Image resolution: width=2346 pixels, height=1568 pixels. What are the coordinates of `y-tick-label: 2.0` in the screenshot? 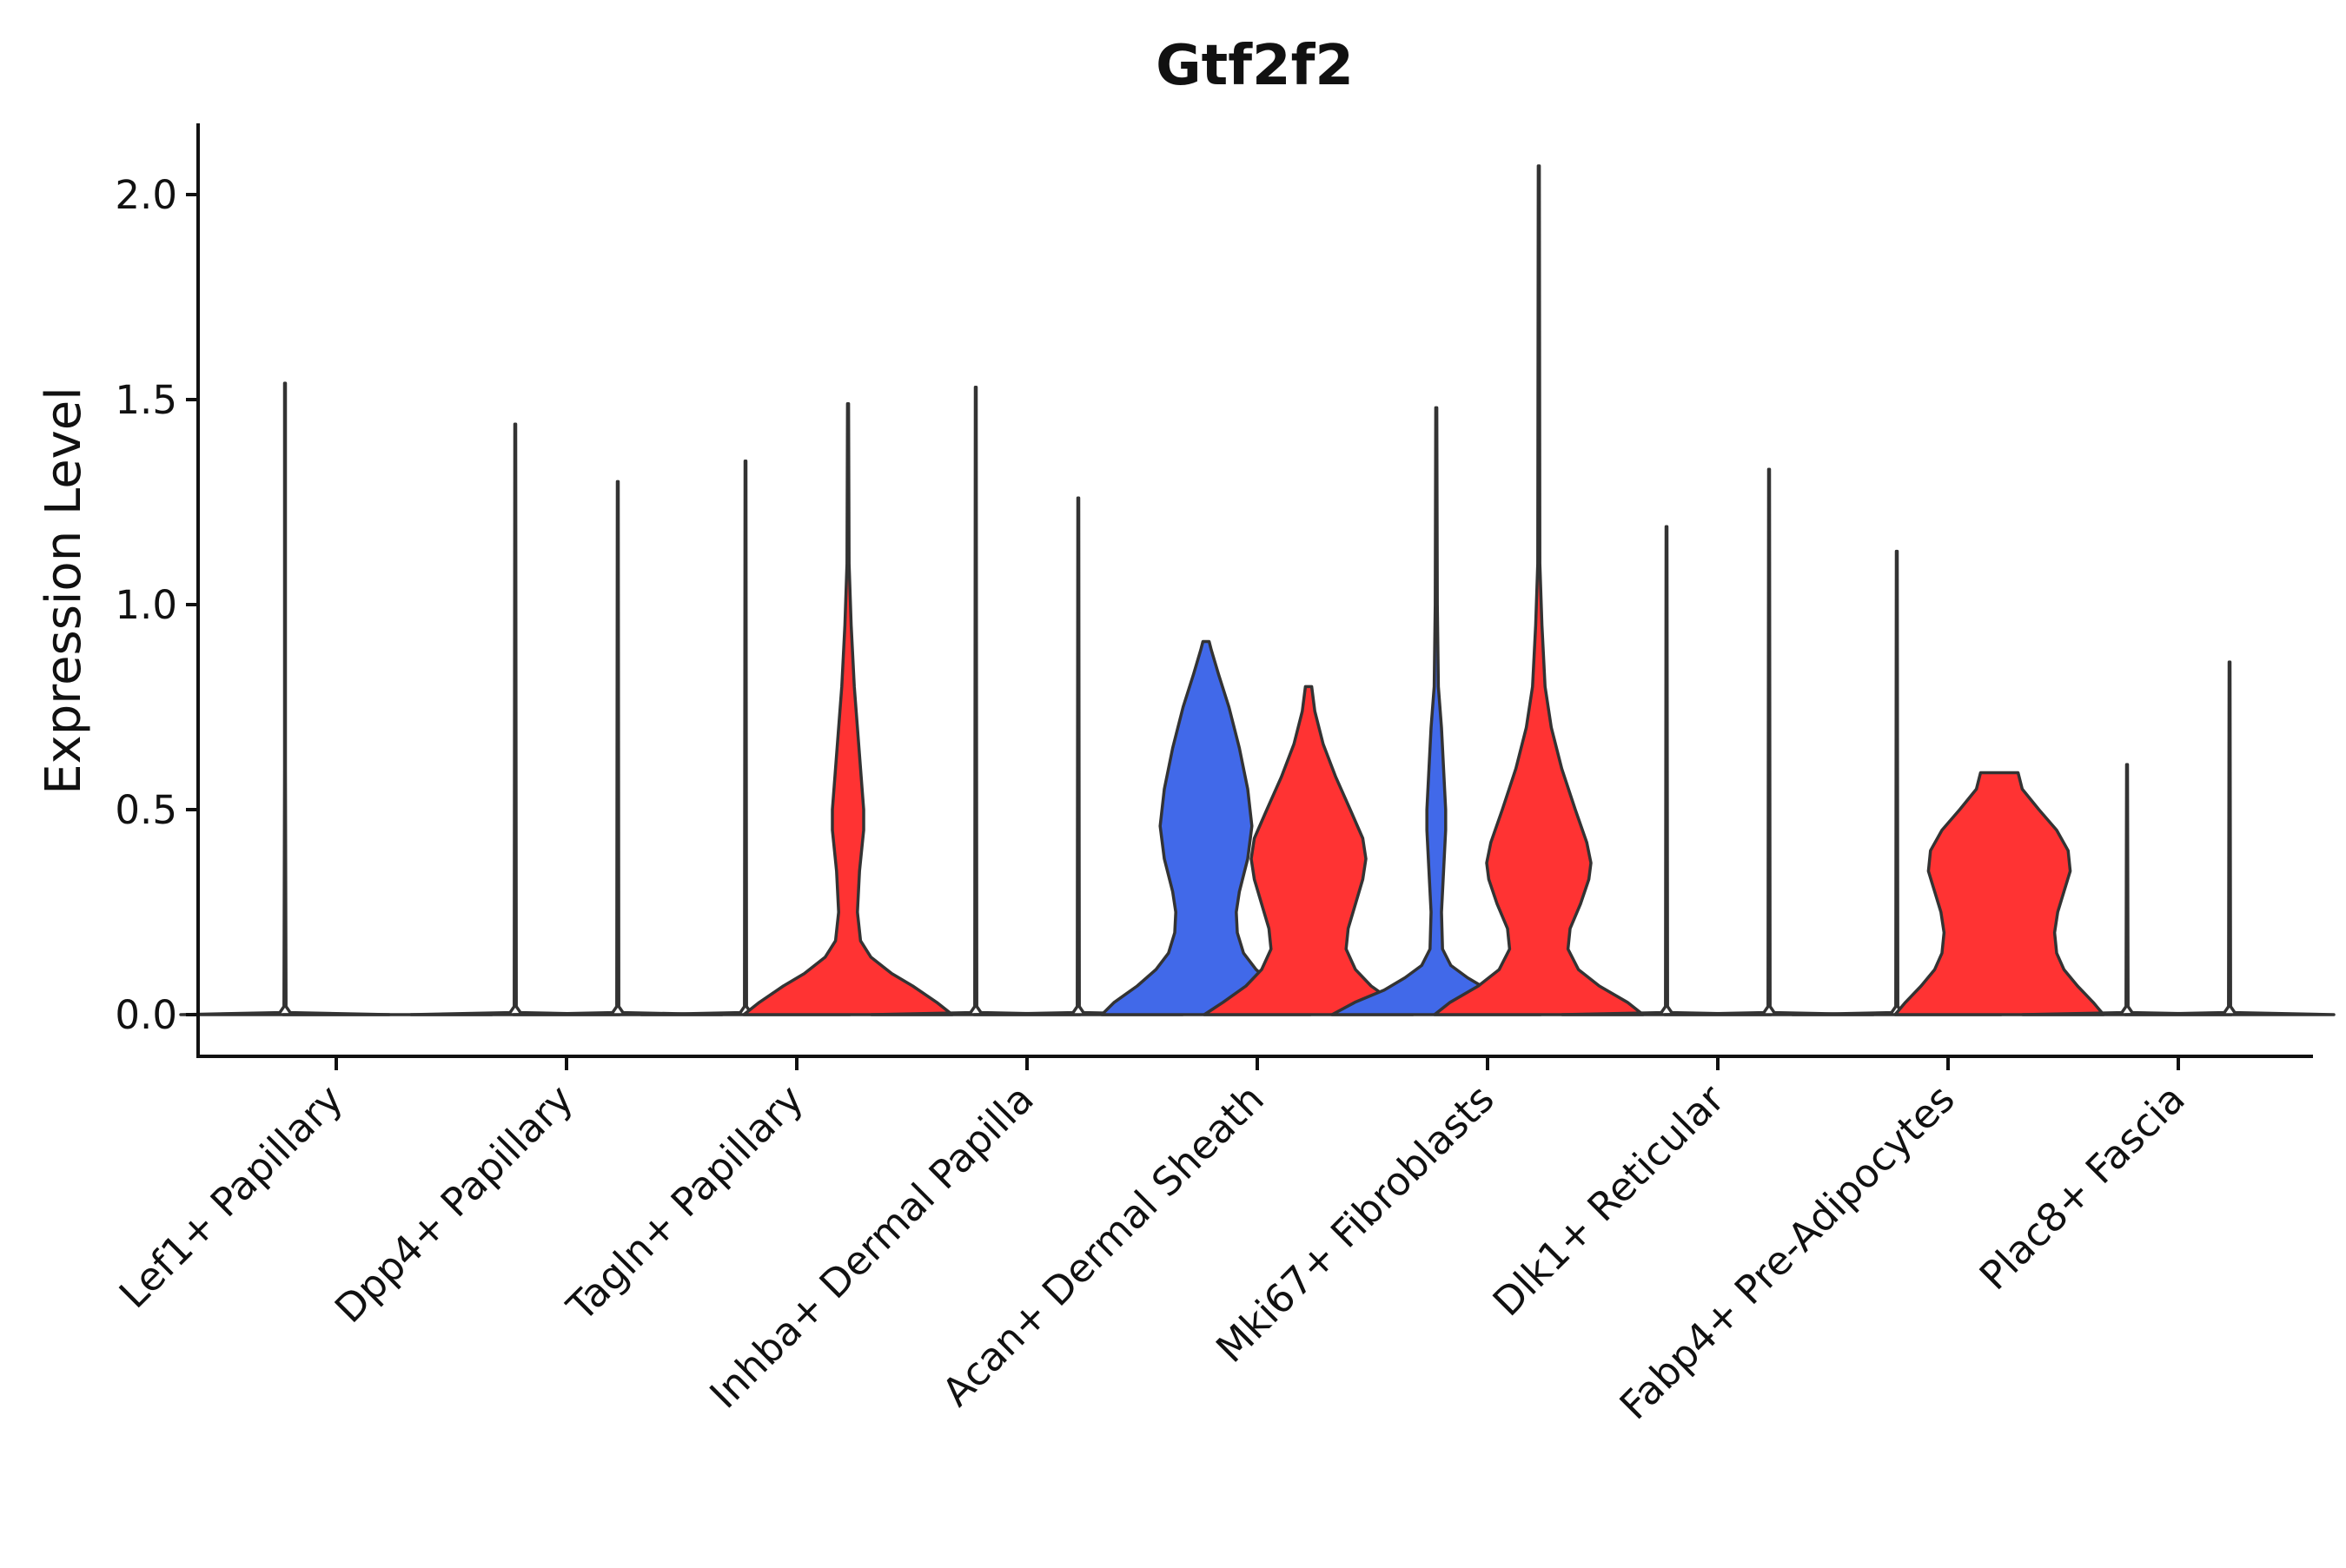 It's located at (146, 195).